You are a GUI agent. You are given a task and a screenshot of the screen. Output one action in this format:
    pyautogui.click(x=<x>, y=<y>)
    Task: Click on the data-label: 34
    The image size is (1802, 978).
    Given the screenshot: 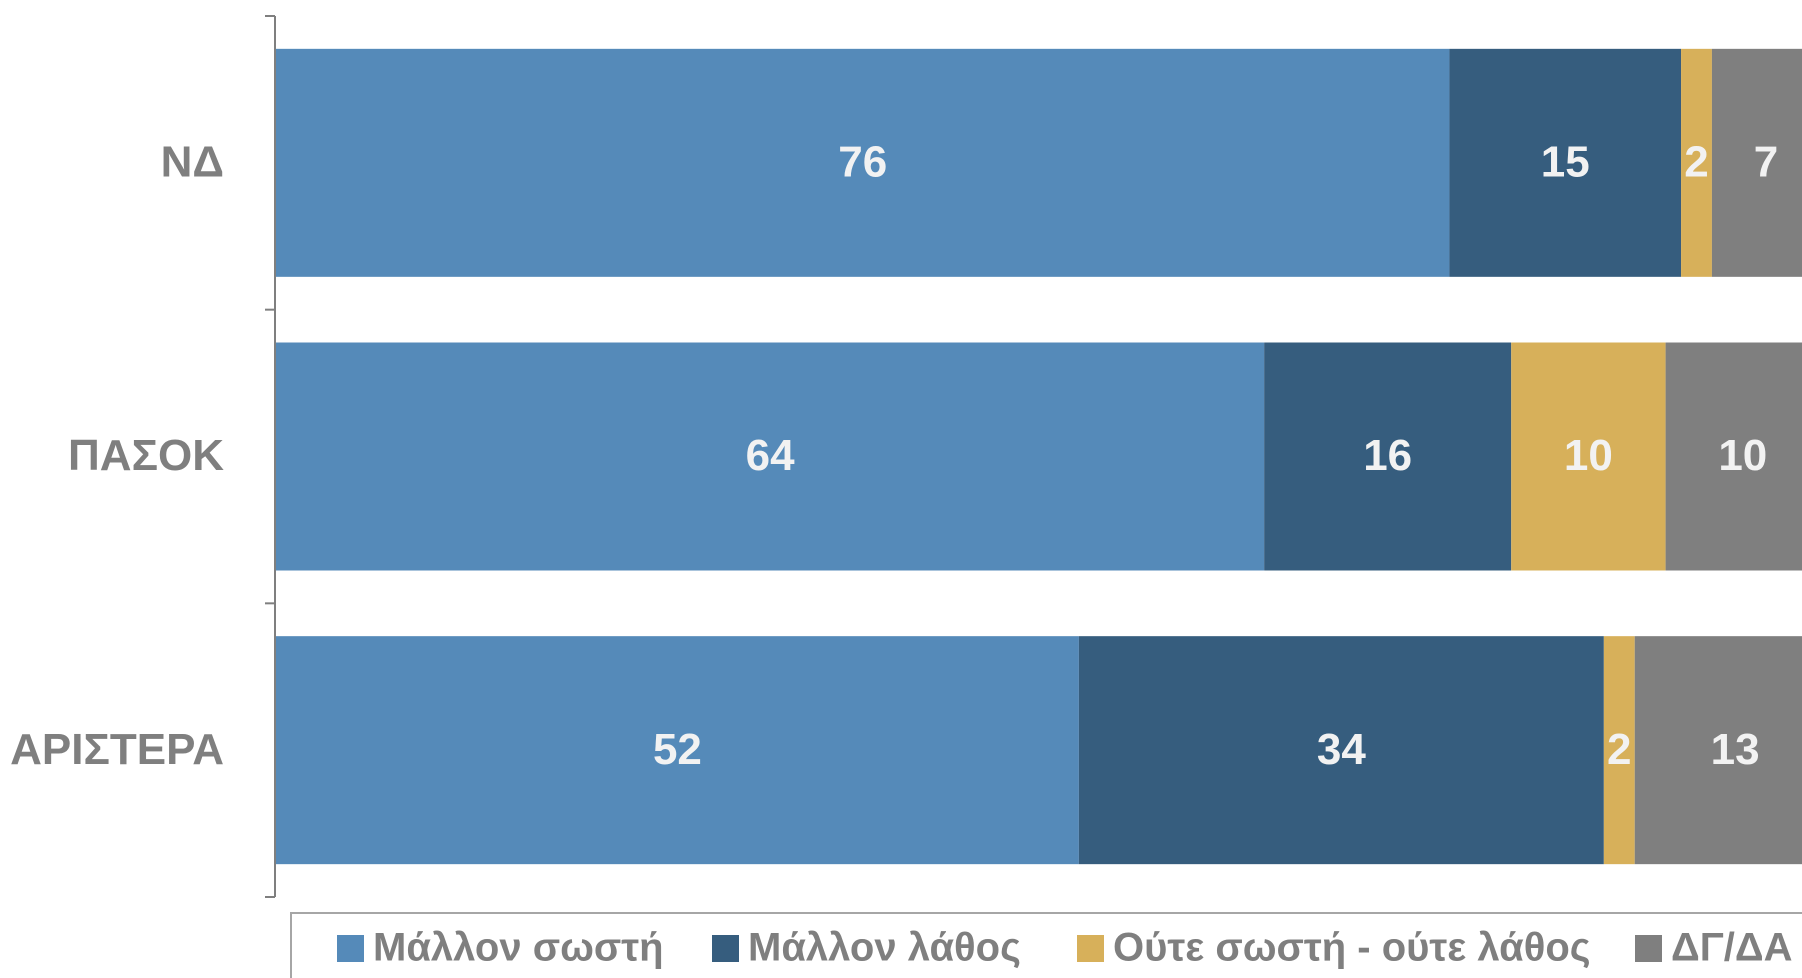 What is the action you would take?
    pyautogui.click(x=1341, y=749)
    